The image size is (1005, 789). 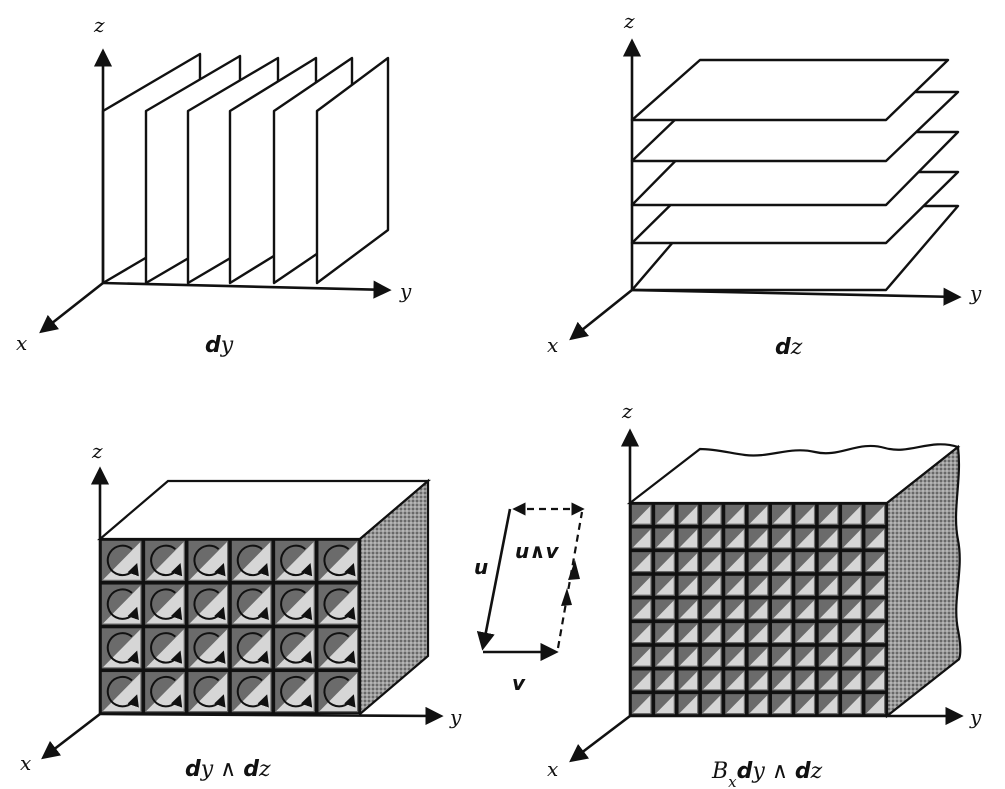 I want to click on caption-dy-wedge-dz: dy ∧ dz, so click(x=228, y=769).